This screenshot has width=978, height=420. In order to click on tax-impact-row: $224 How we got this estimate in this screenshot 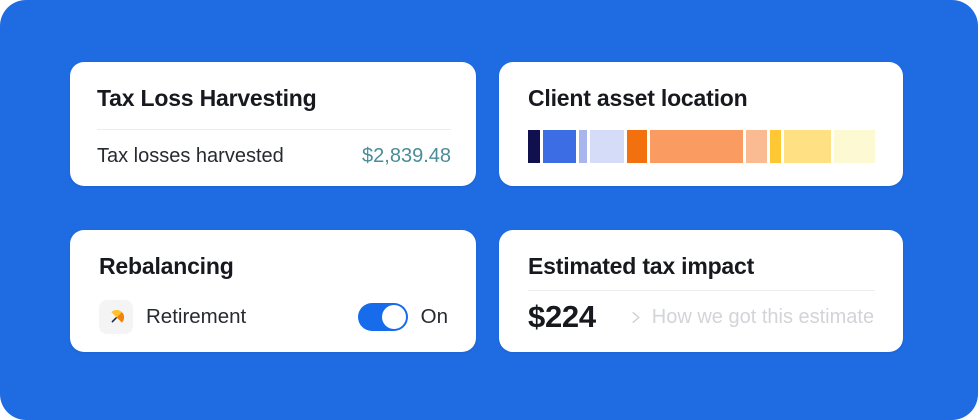, I will do `click(701, 317)`.